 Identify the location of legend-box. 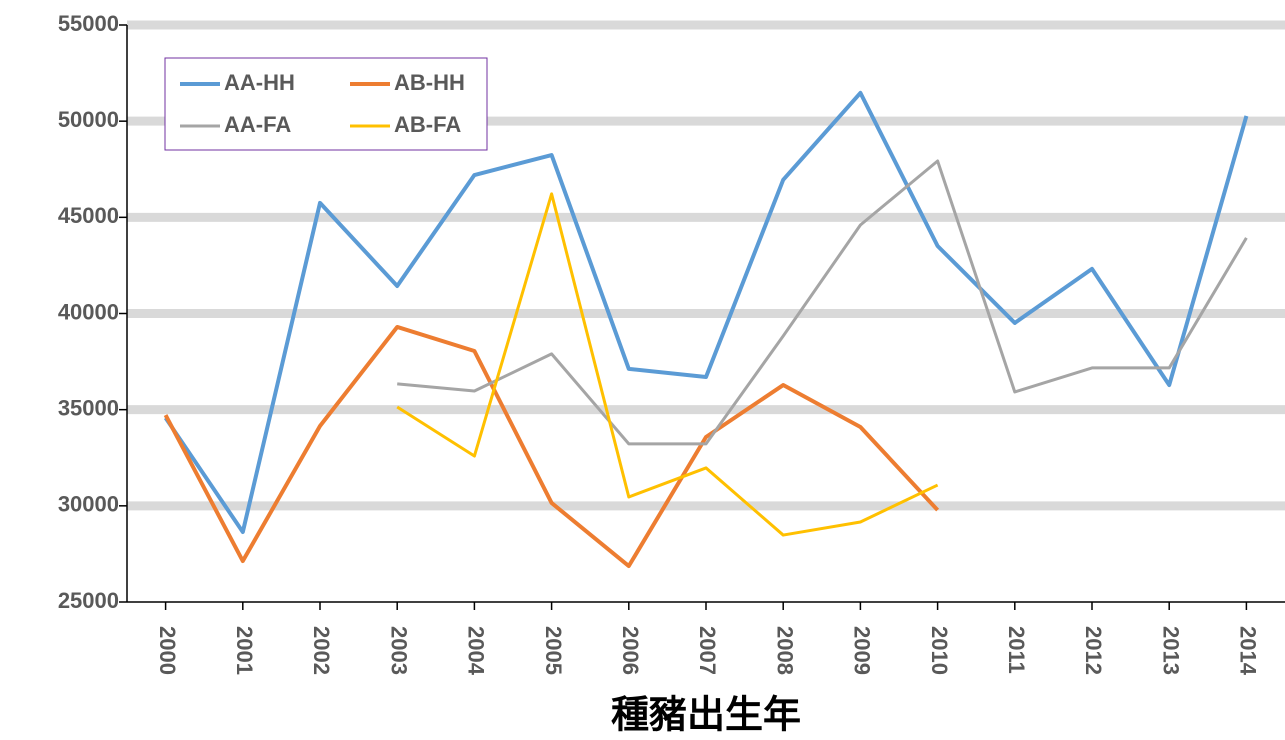
(326, 104).